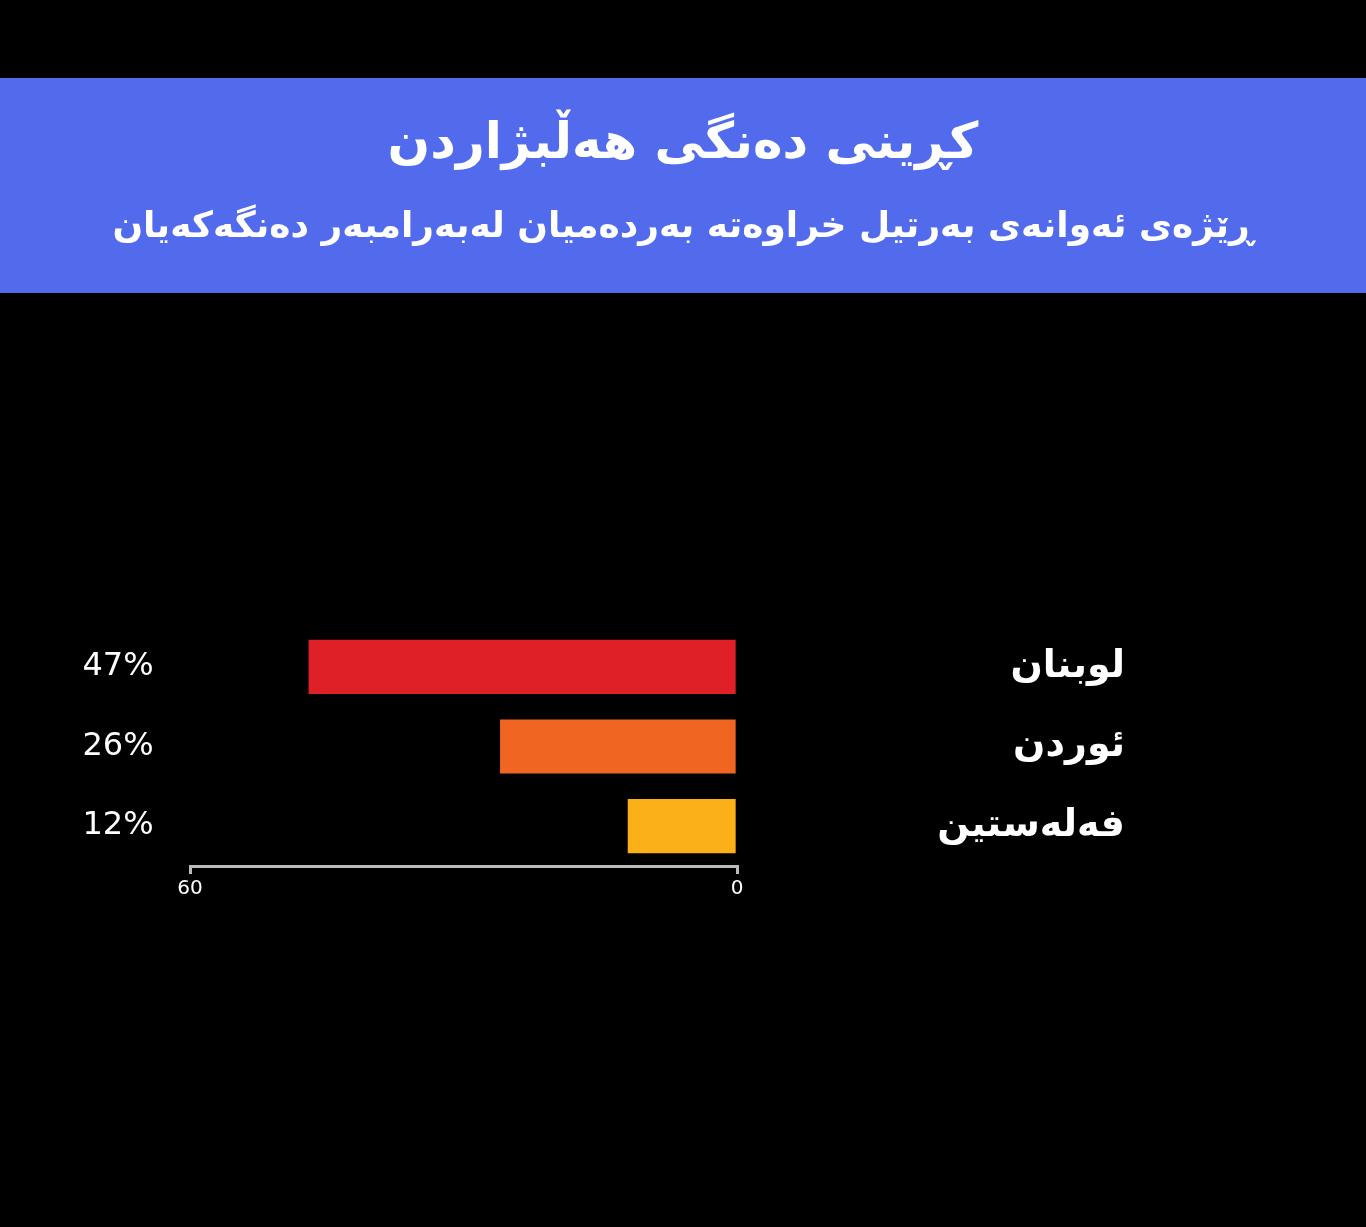 The width and height of the screenshot is (1366, 1227). I want to click on x-tick-label: 0, so click(737, 887).